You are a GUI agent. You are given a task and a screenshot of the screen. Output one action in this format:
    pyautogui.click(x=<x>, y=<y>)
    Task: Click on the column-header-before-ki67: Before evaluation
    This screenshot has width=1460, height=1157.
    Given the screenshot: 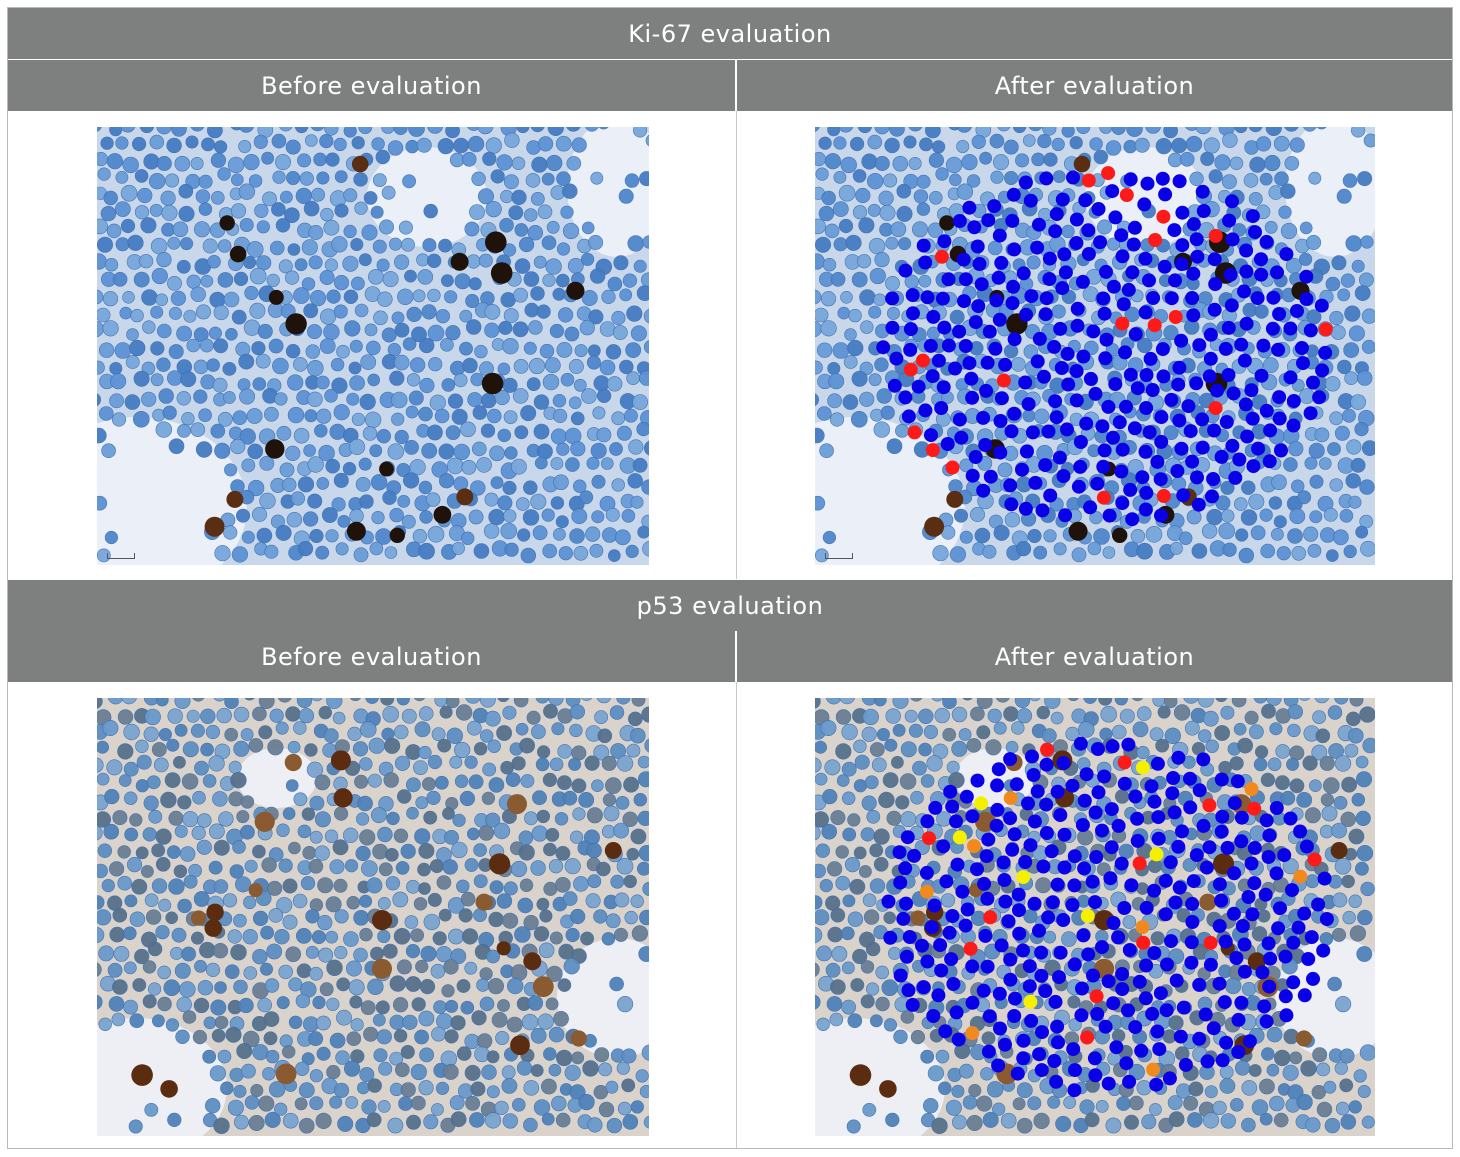 What is the action you would take?
    pyautogui.click(x=371, y=85)
    